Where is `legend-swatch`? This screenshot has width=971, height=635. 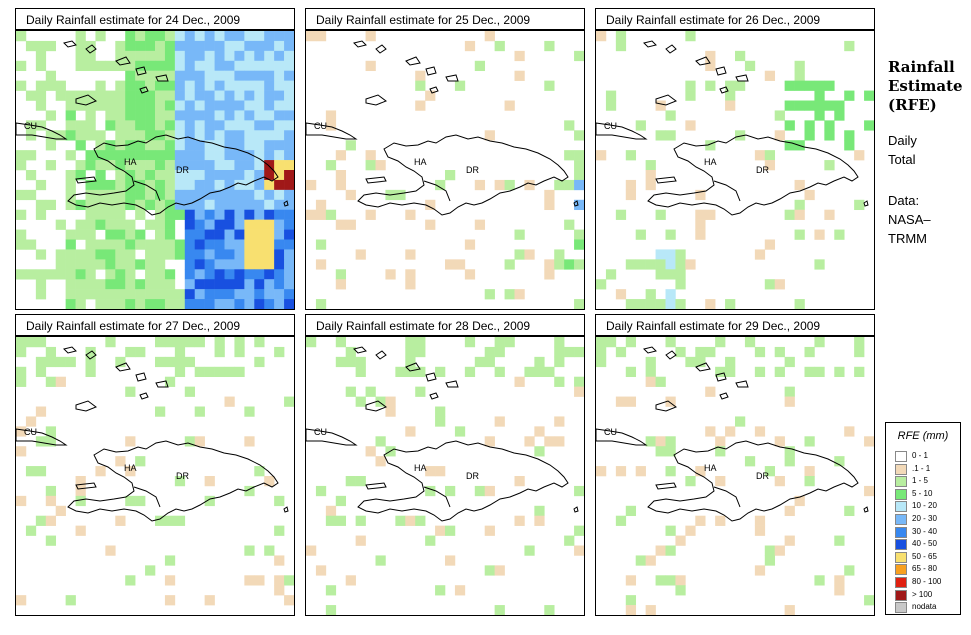 legend-swatch is located at coordinates (901, 608).